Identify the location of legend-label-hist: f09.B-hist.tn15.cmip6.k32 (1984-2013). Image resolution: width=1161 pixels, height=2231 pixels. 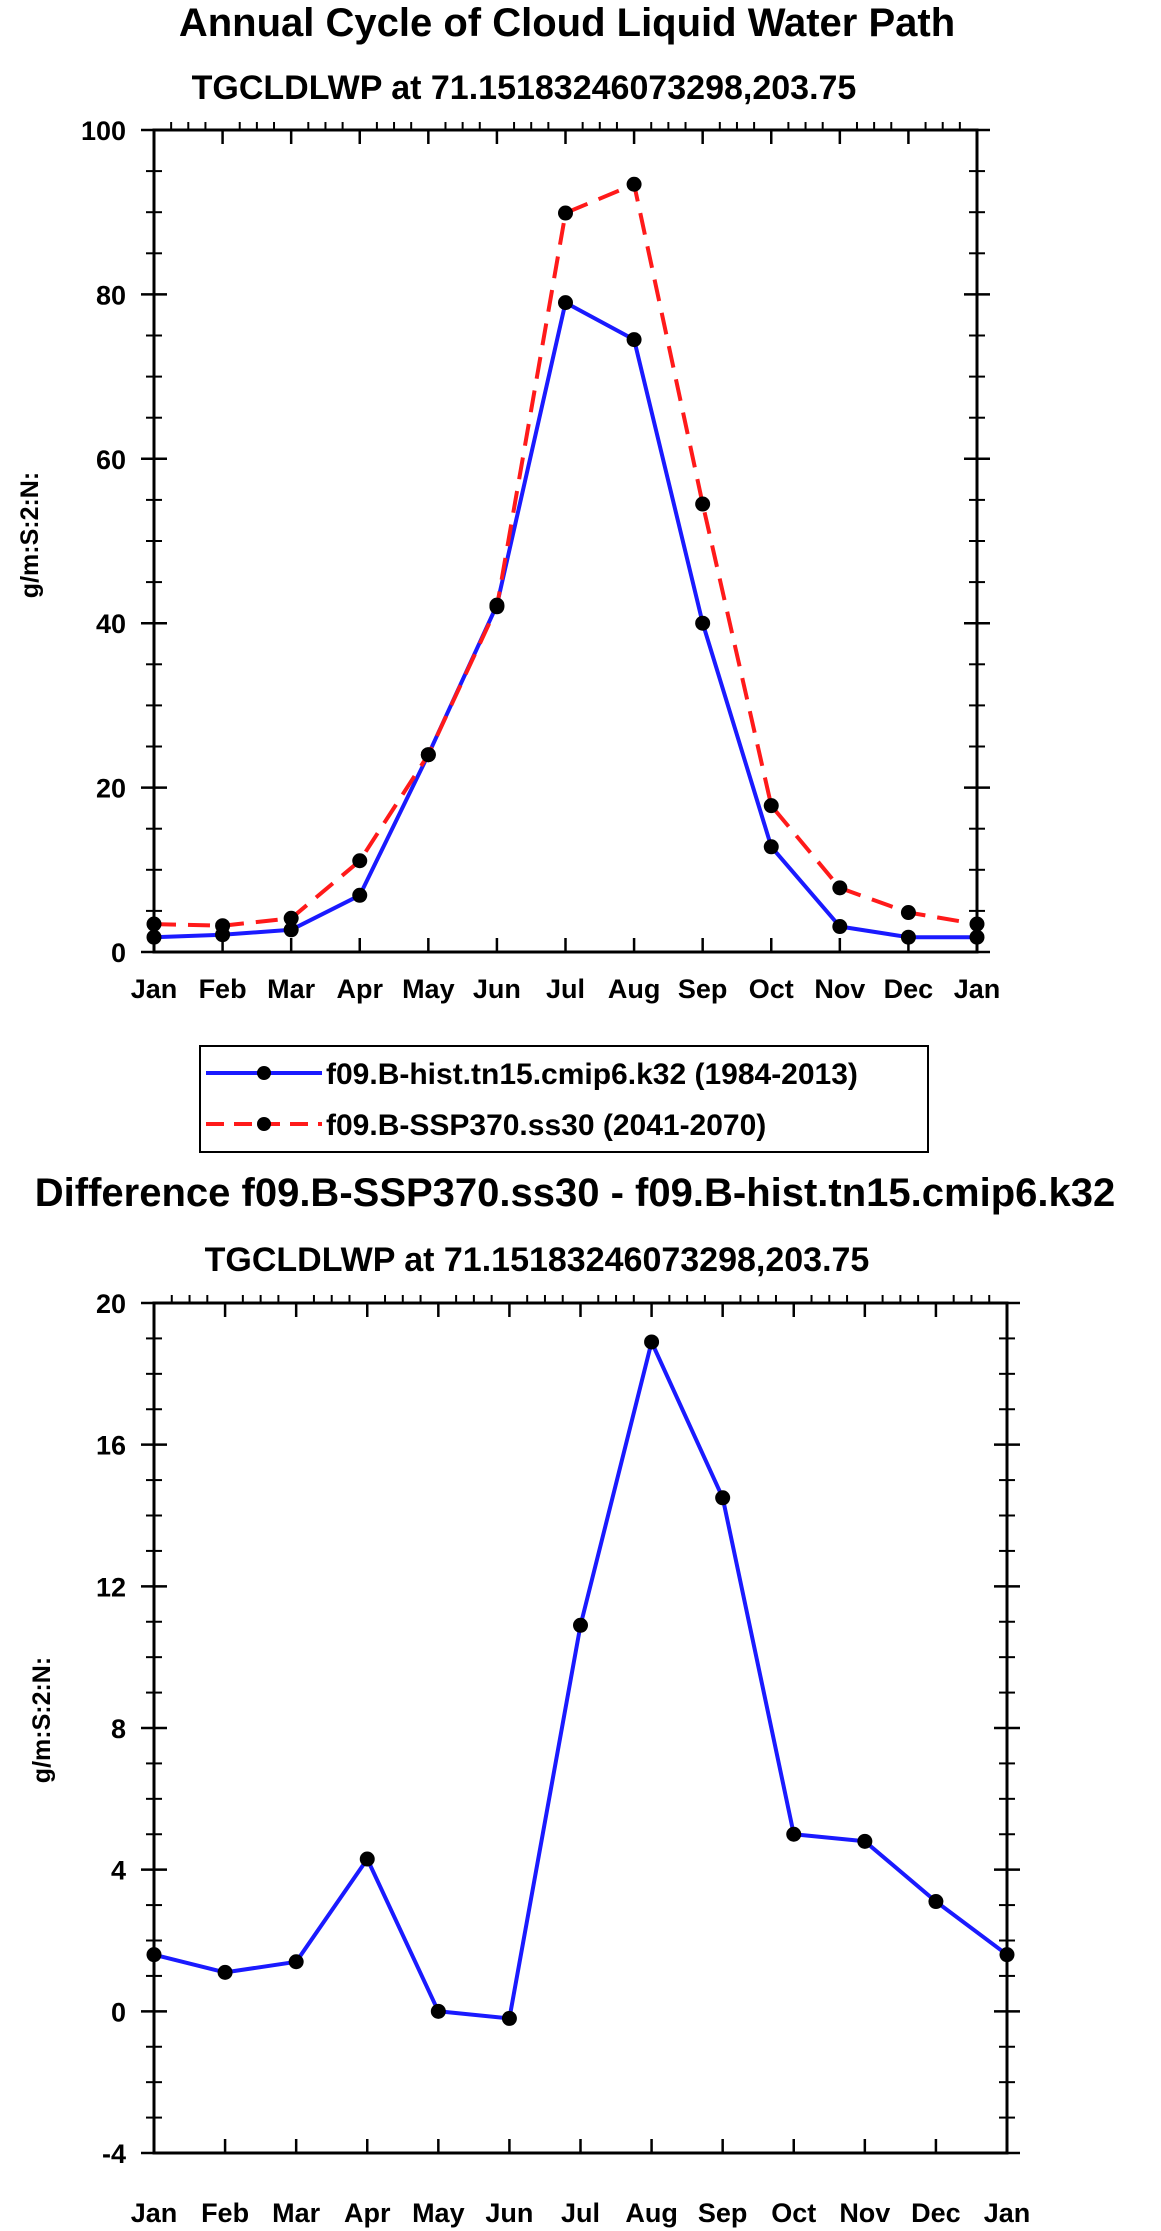
(592, 1074).